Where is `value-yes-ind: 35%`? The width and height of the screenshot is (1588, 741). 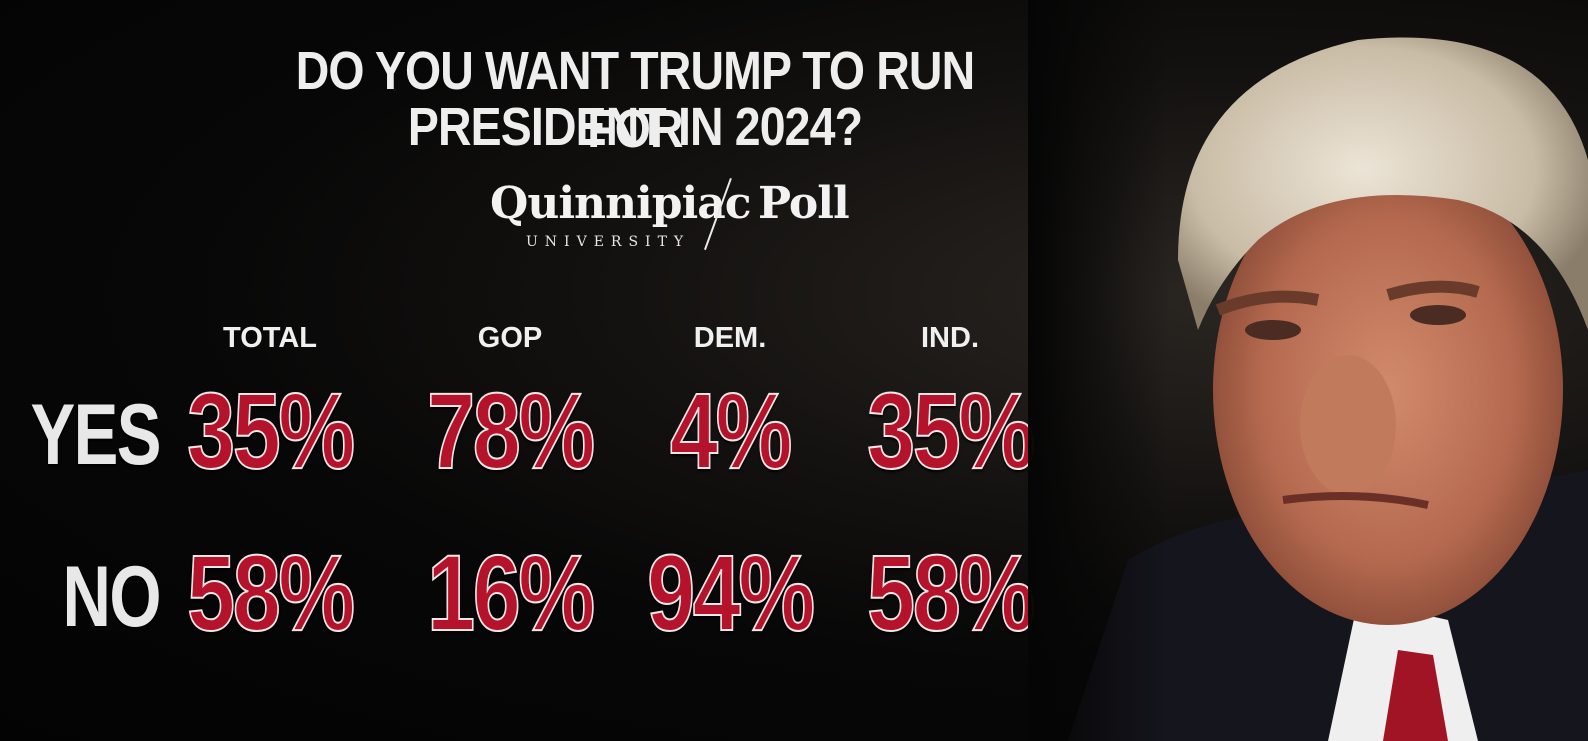
value-yes-ind: 35% is located at coordinates (951, 430).